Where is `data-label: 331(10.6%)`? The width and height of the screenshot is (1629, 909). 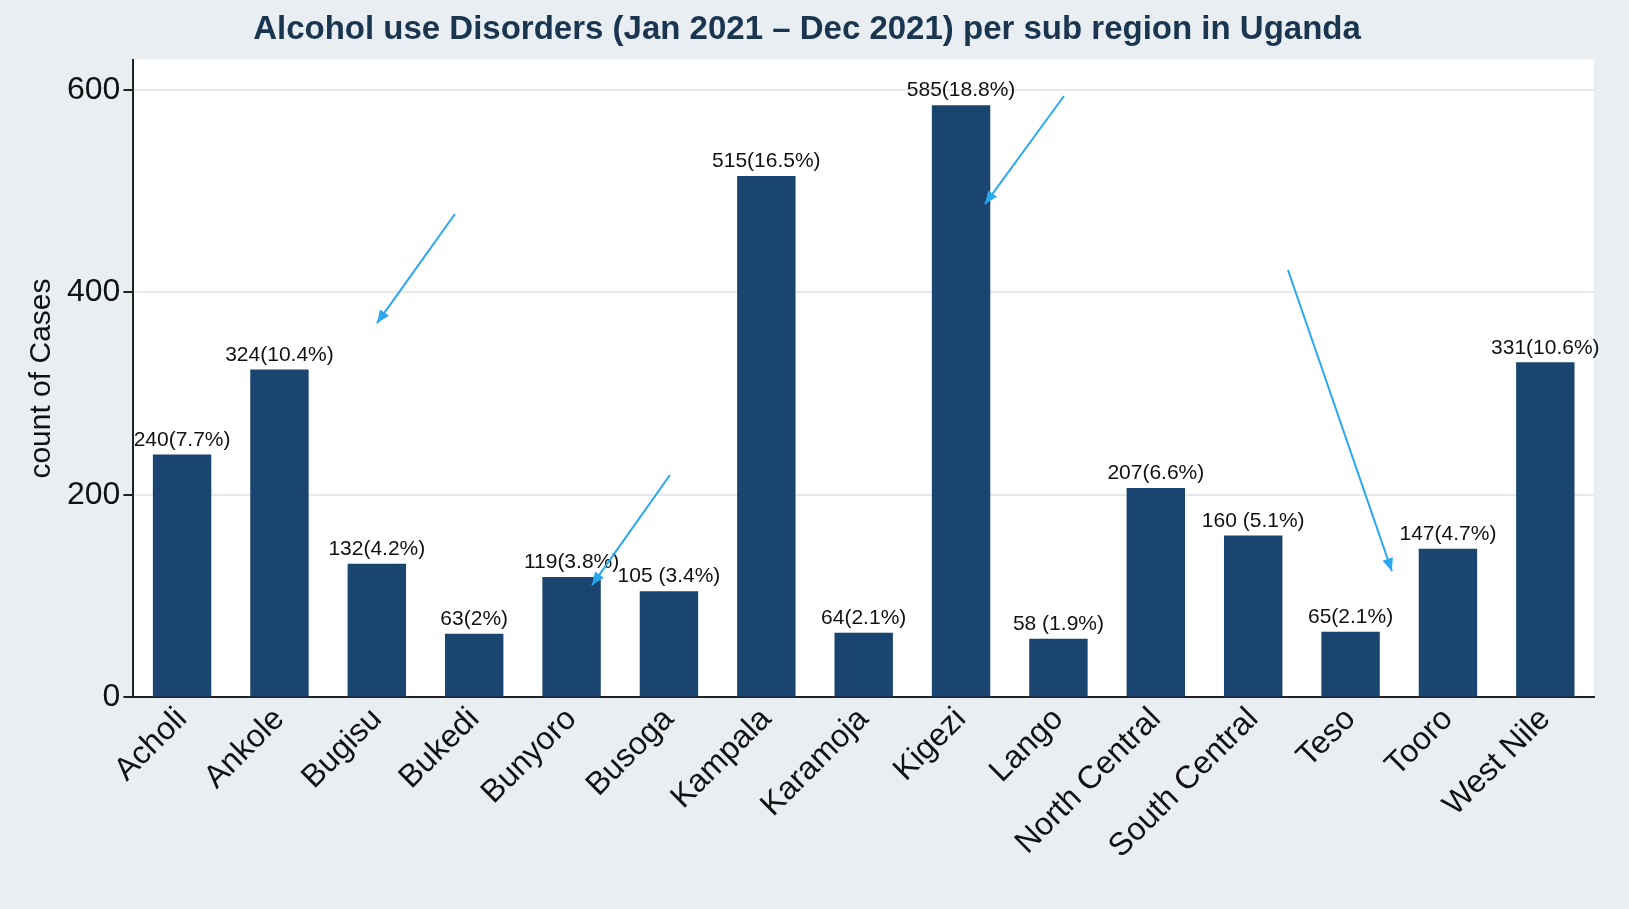
data-label: 331(10.6%) is located at coordinates (1545, 346).